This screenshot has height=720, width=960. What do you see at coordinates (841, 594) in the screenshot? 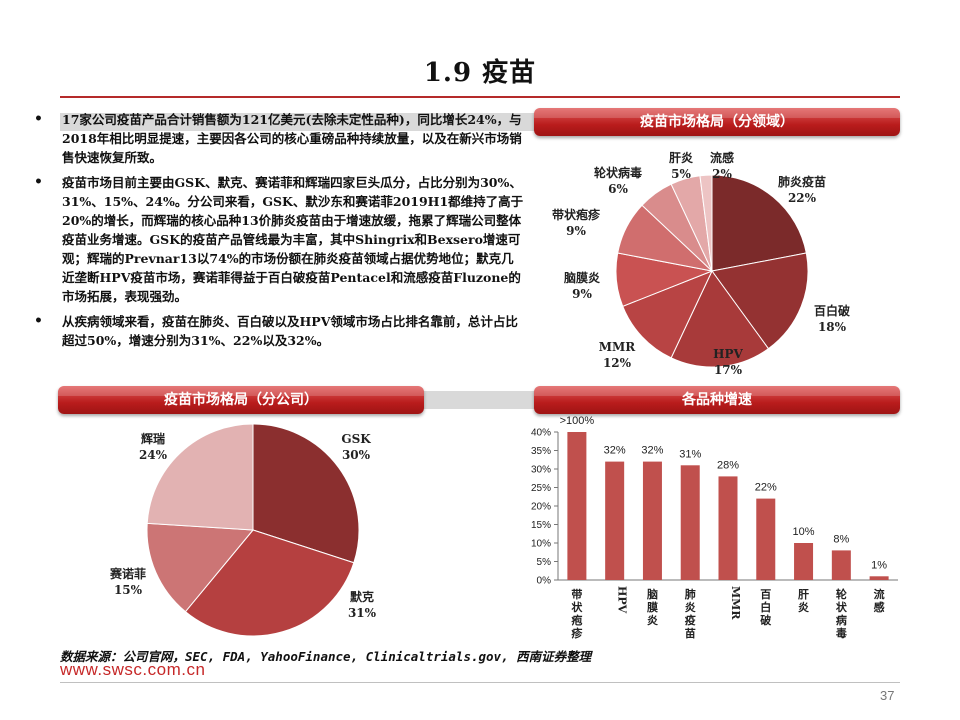
I see `x-category-char: 轮` at bounding box center [841, 594].